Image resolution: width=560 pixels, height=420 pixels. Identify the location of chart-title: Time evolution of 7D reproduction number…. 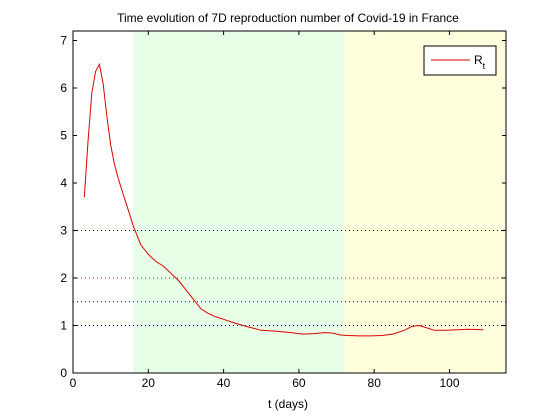
(288, 18).